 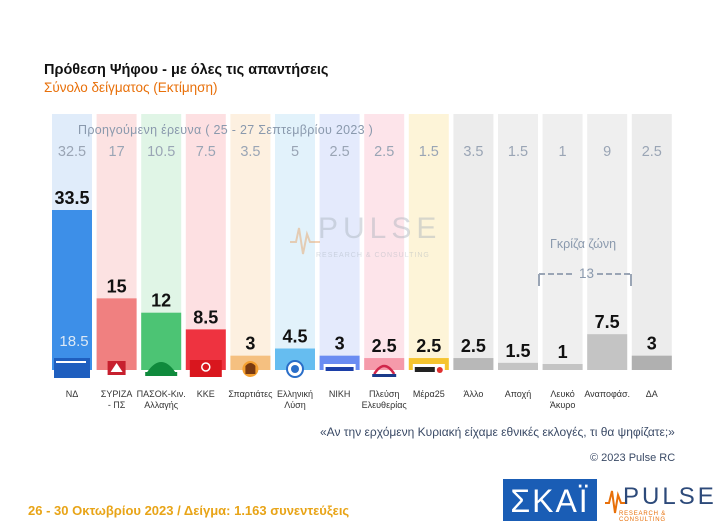 What do you see at coordinates (131, 87) in the screenshot?
I see `chart-subtitle: Σύνολο δείγματος (Εκτίμηση)` at bounding box center [131, 87].